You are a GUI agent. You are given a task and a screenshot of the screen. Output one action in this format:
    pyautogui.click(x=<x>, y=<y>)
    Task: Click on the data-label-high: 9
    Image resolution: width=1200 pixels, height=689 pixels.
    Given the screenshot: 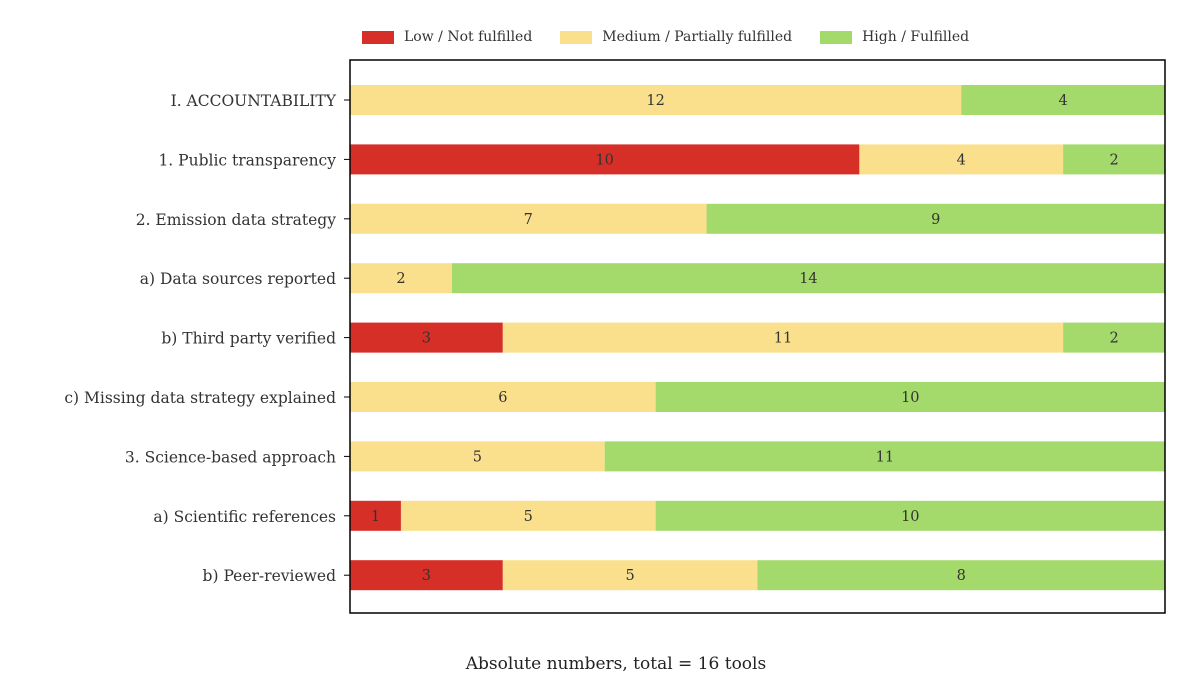 What is the action you would take?
    pyautogui.click(x=935, y=220)
    